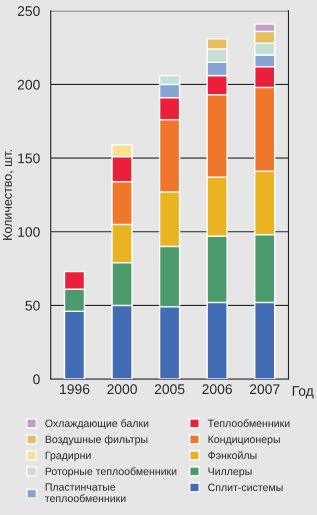 The image size is (317, 515). Describe the element at coordinates (217, 389) in the screenshot. I see `x-tick-label: 2006` at that location.